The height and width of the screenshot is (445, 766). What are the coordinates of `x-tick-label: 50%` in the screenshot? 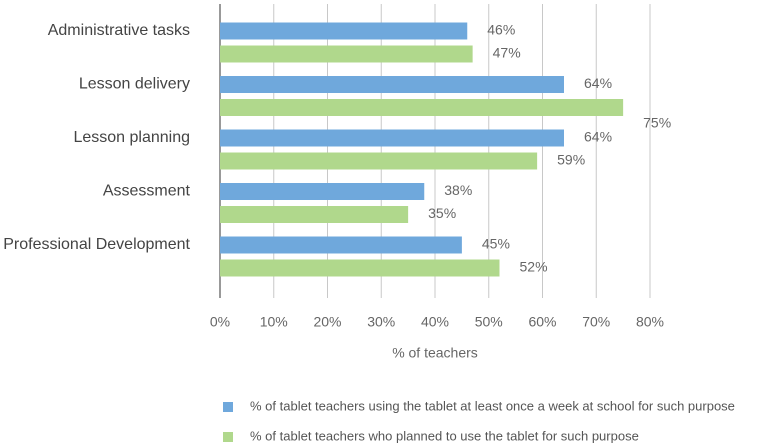 It's located at (489, 322).